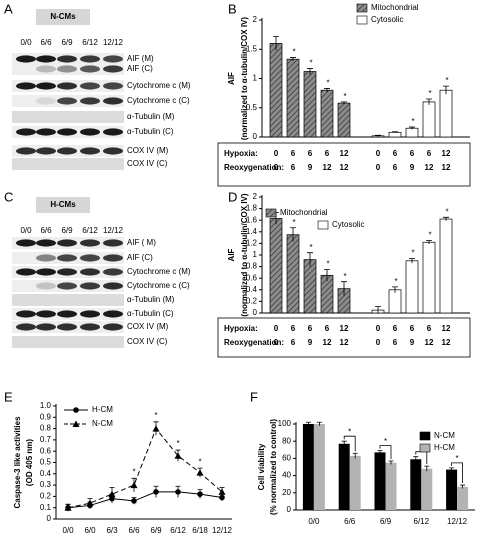  What do you see at coordinates (46, 439) in the screenshot?
I see `y-tick-label: 0.7` at bounding box center [46, 439].